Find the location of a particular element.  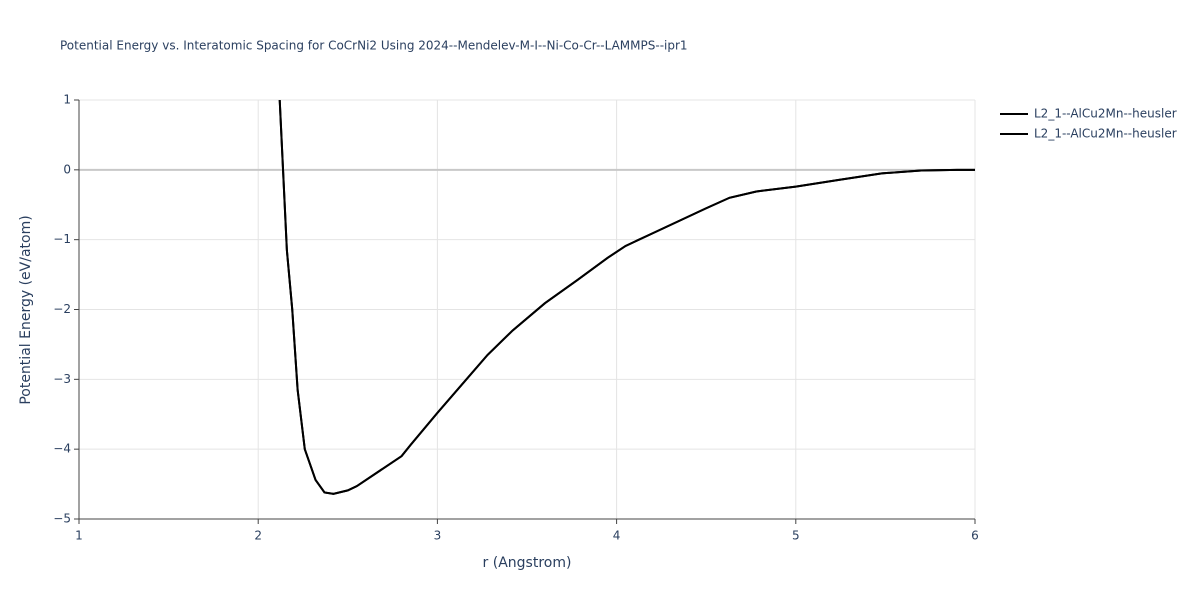

x-tick-label: 6 is located at coordinates (975, 536).